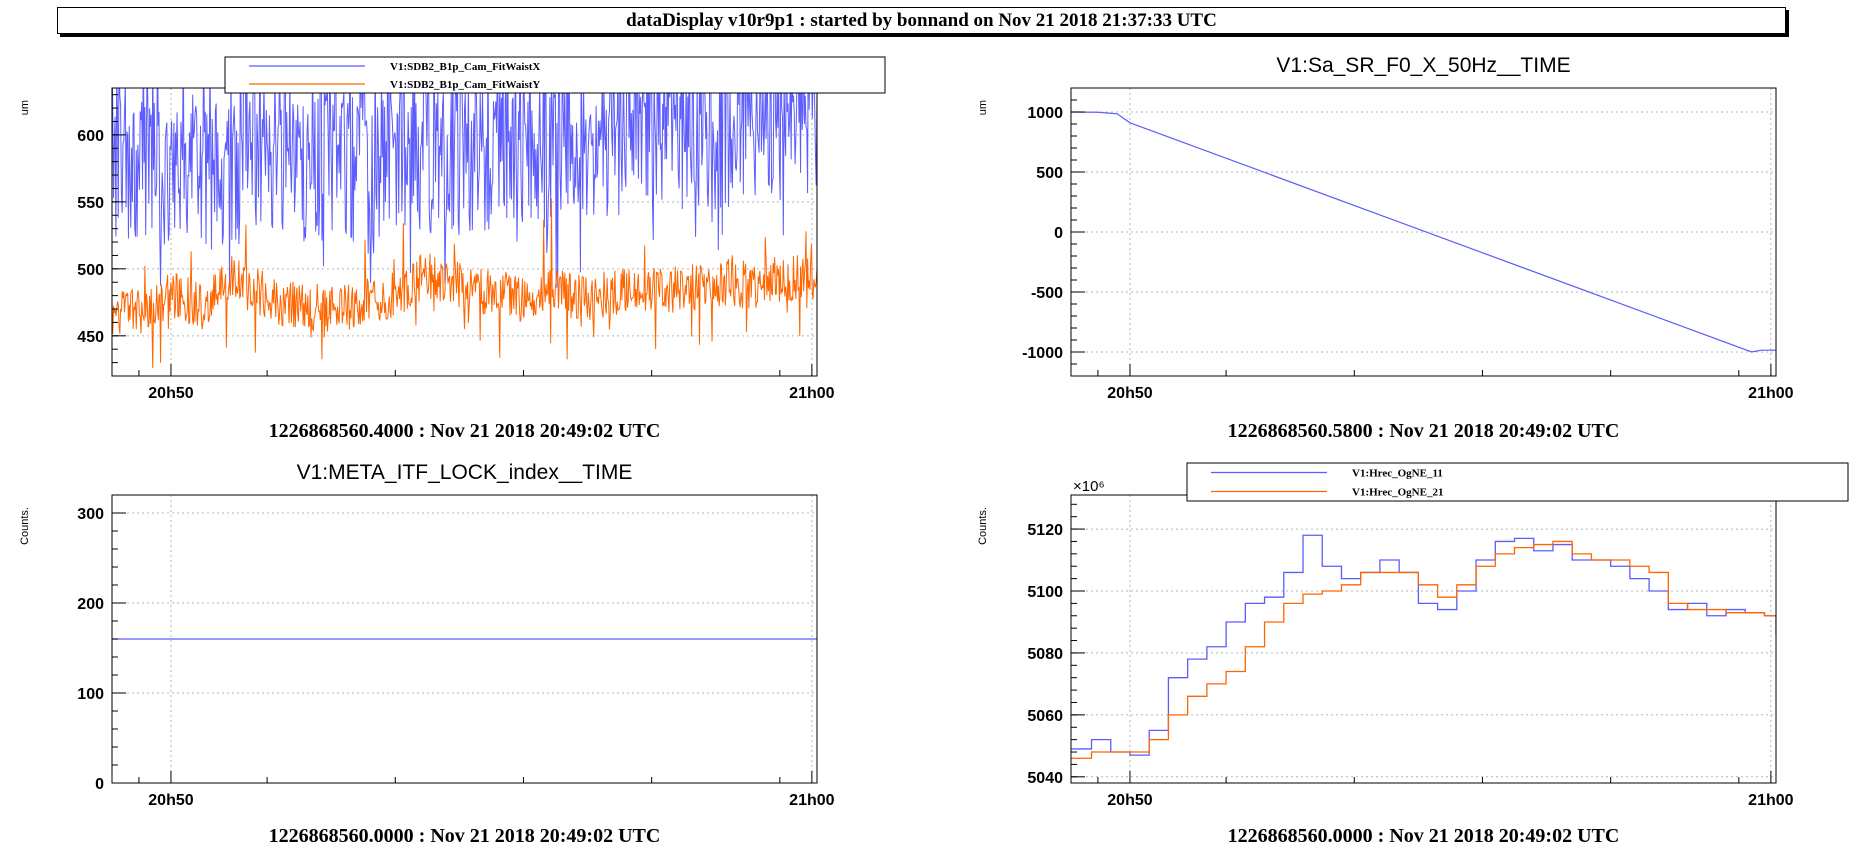 This screenshot has width=1858, height=854. Describe the element at coordinates (90, 604) in the screenshot. I see `y-tick-label: 200` at that location.